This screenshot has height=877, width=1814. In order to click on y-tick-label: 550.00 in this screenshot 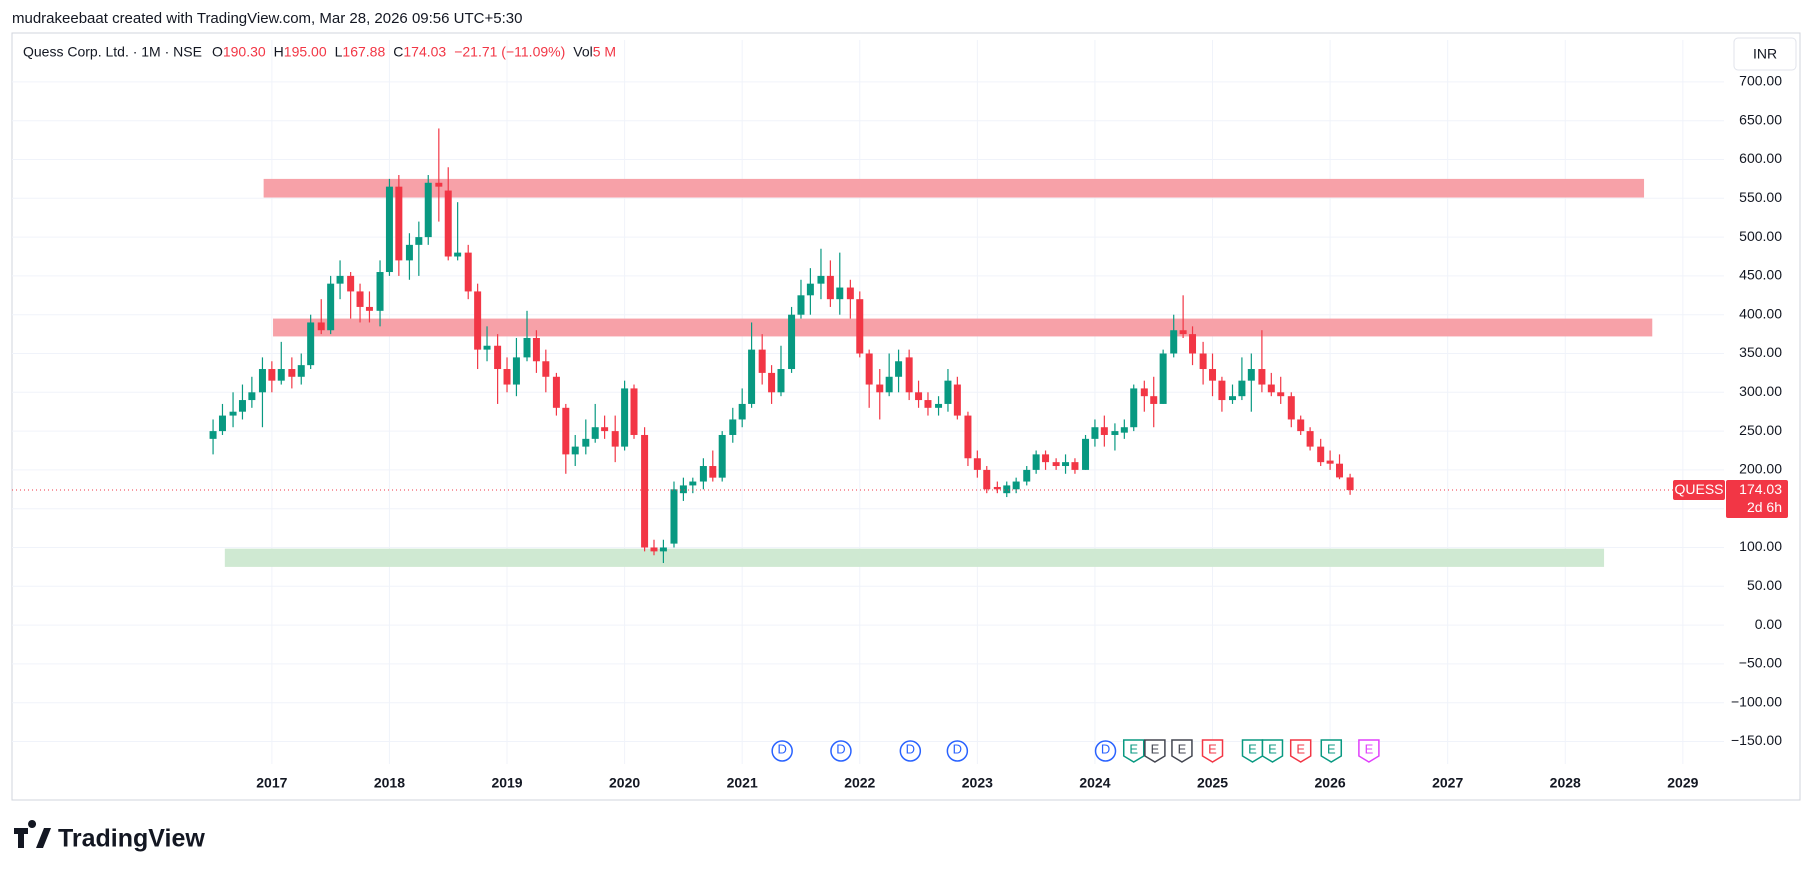, I will do `click(1760, 197)`.